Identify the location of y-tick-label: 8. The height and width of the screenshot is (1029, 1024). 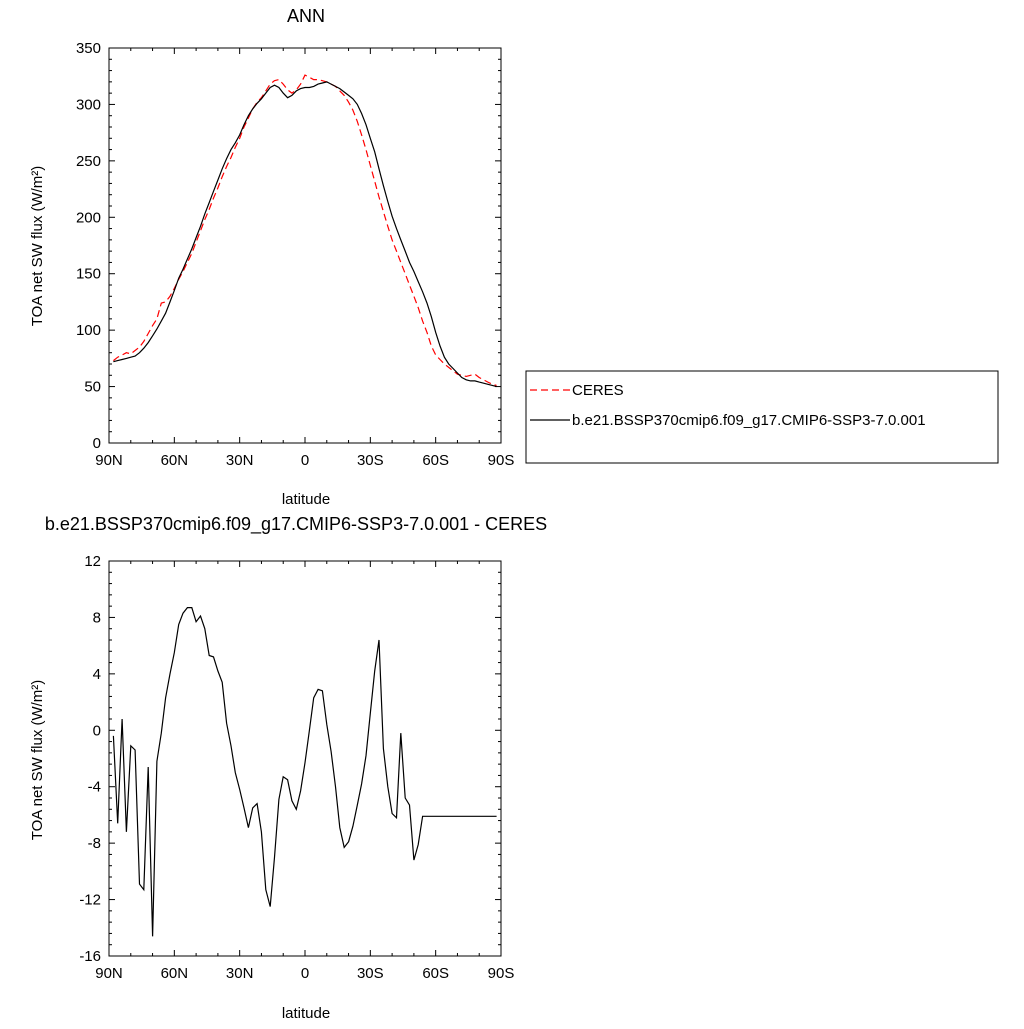
(97, 617).